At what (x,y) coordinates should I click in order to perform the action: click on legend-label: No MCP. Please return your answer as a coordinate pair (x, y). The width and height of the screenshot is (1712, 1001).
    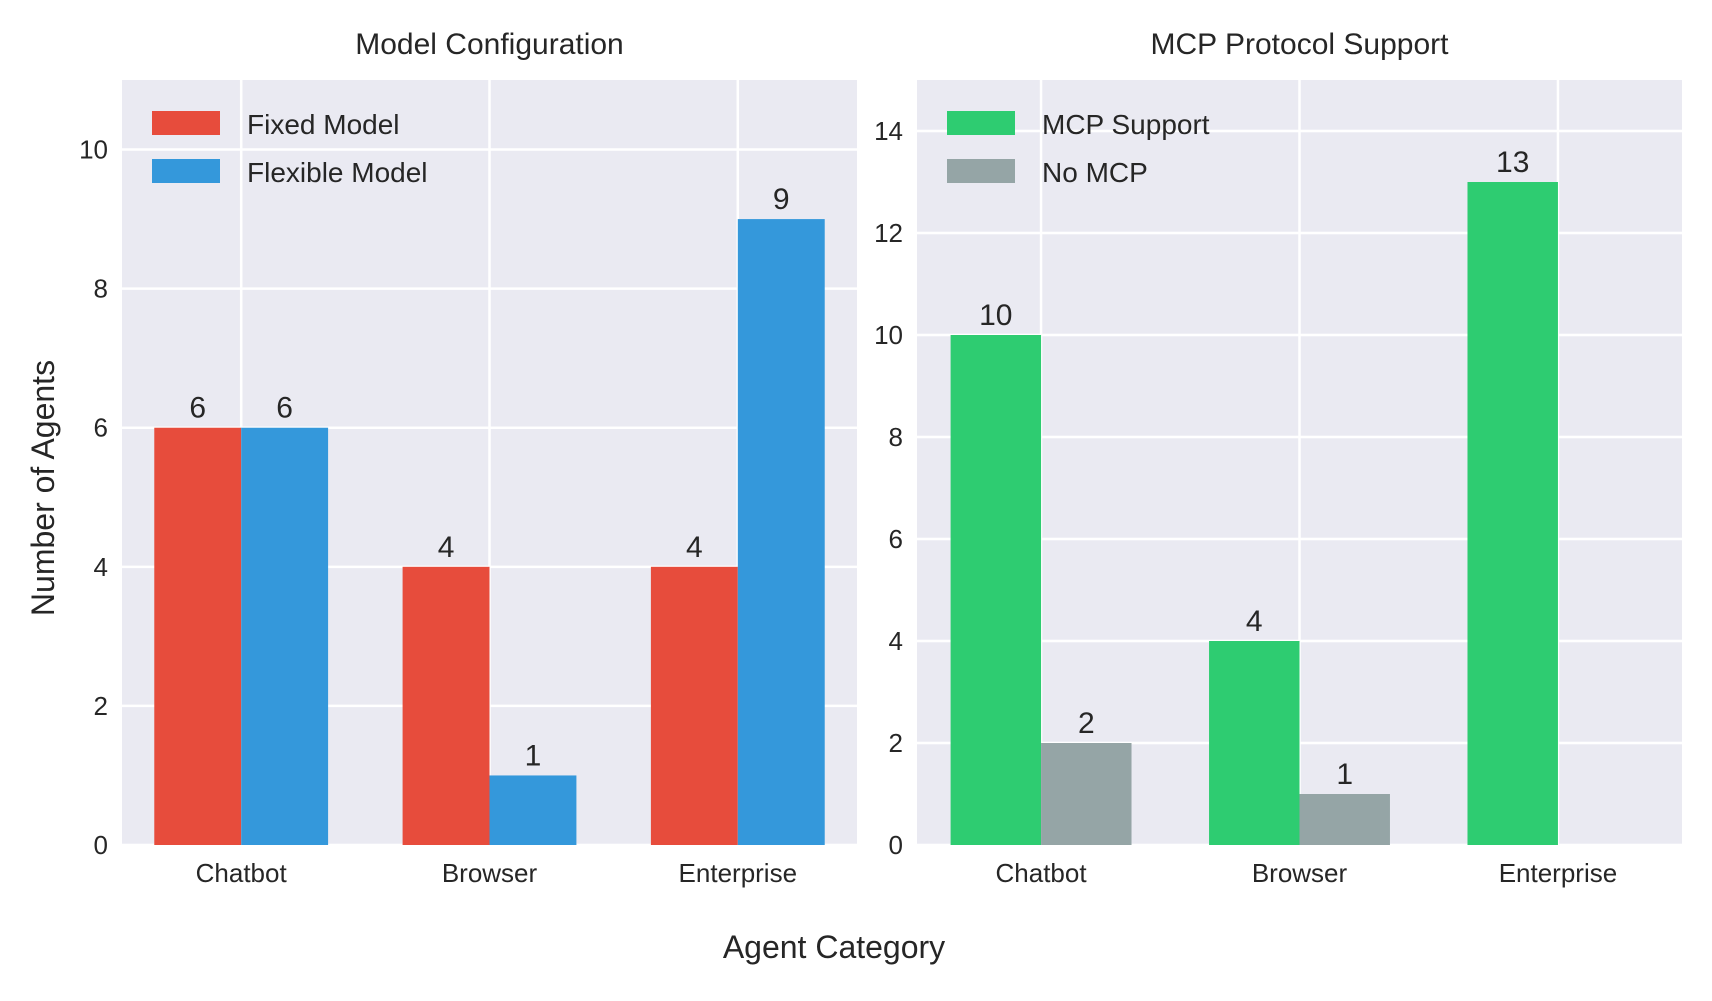
    Looking at the image, I should click on (1095, 172).